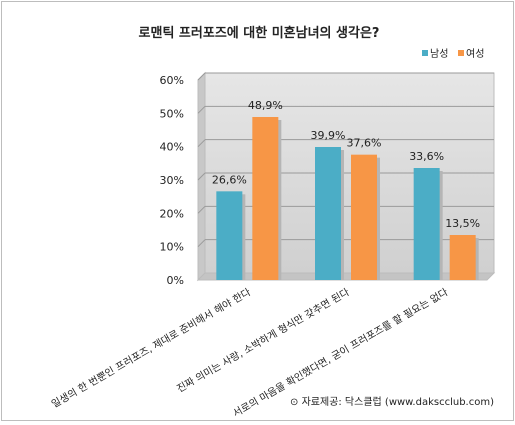 The image size is (515, 425). Describe the element at coordinates (229, 179) in the screenshot. I see `data-label: 26,6%` at that location.